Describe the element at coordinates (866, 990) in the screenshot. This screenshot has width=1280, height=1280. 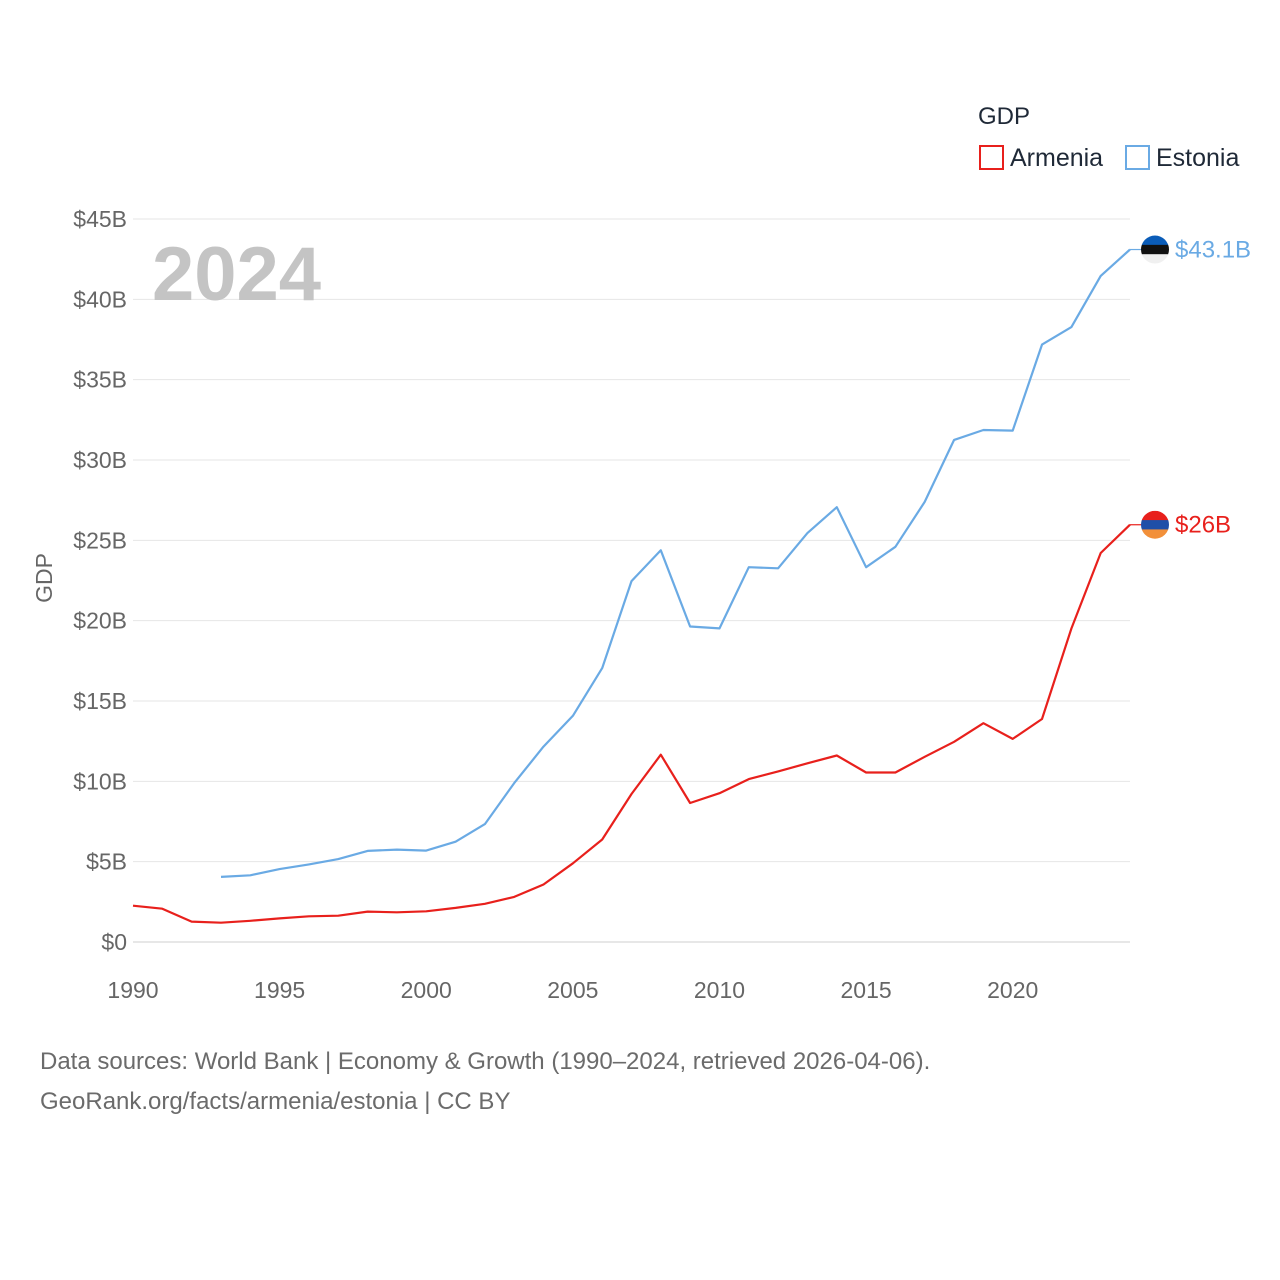
I see `x-tick-label: 2015` at that location.